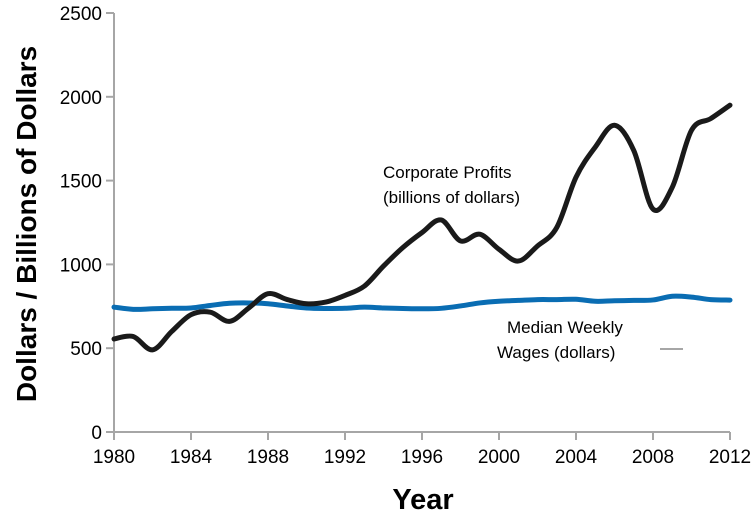 The width and height of the screenshot is (756, 519). I want to click on y-tick-label: 500, so click(86, 349).